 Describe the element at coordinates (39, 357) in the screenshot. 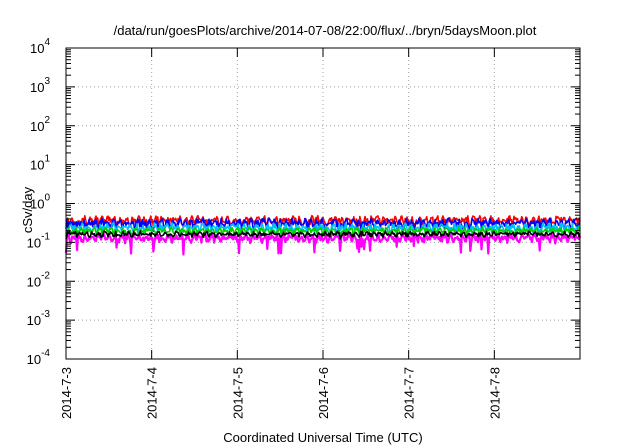

I see `y-tick-label: 10⁻⁴` at that location.